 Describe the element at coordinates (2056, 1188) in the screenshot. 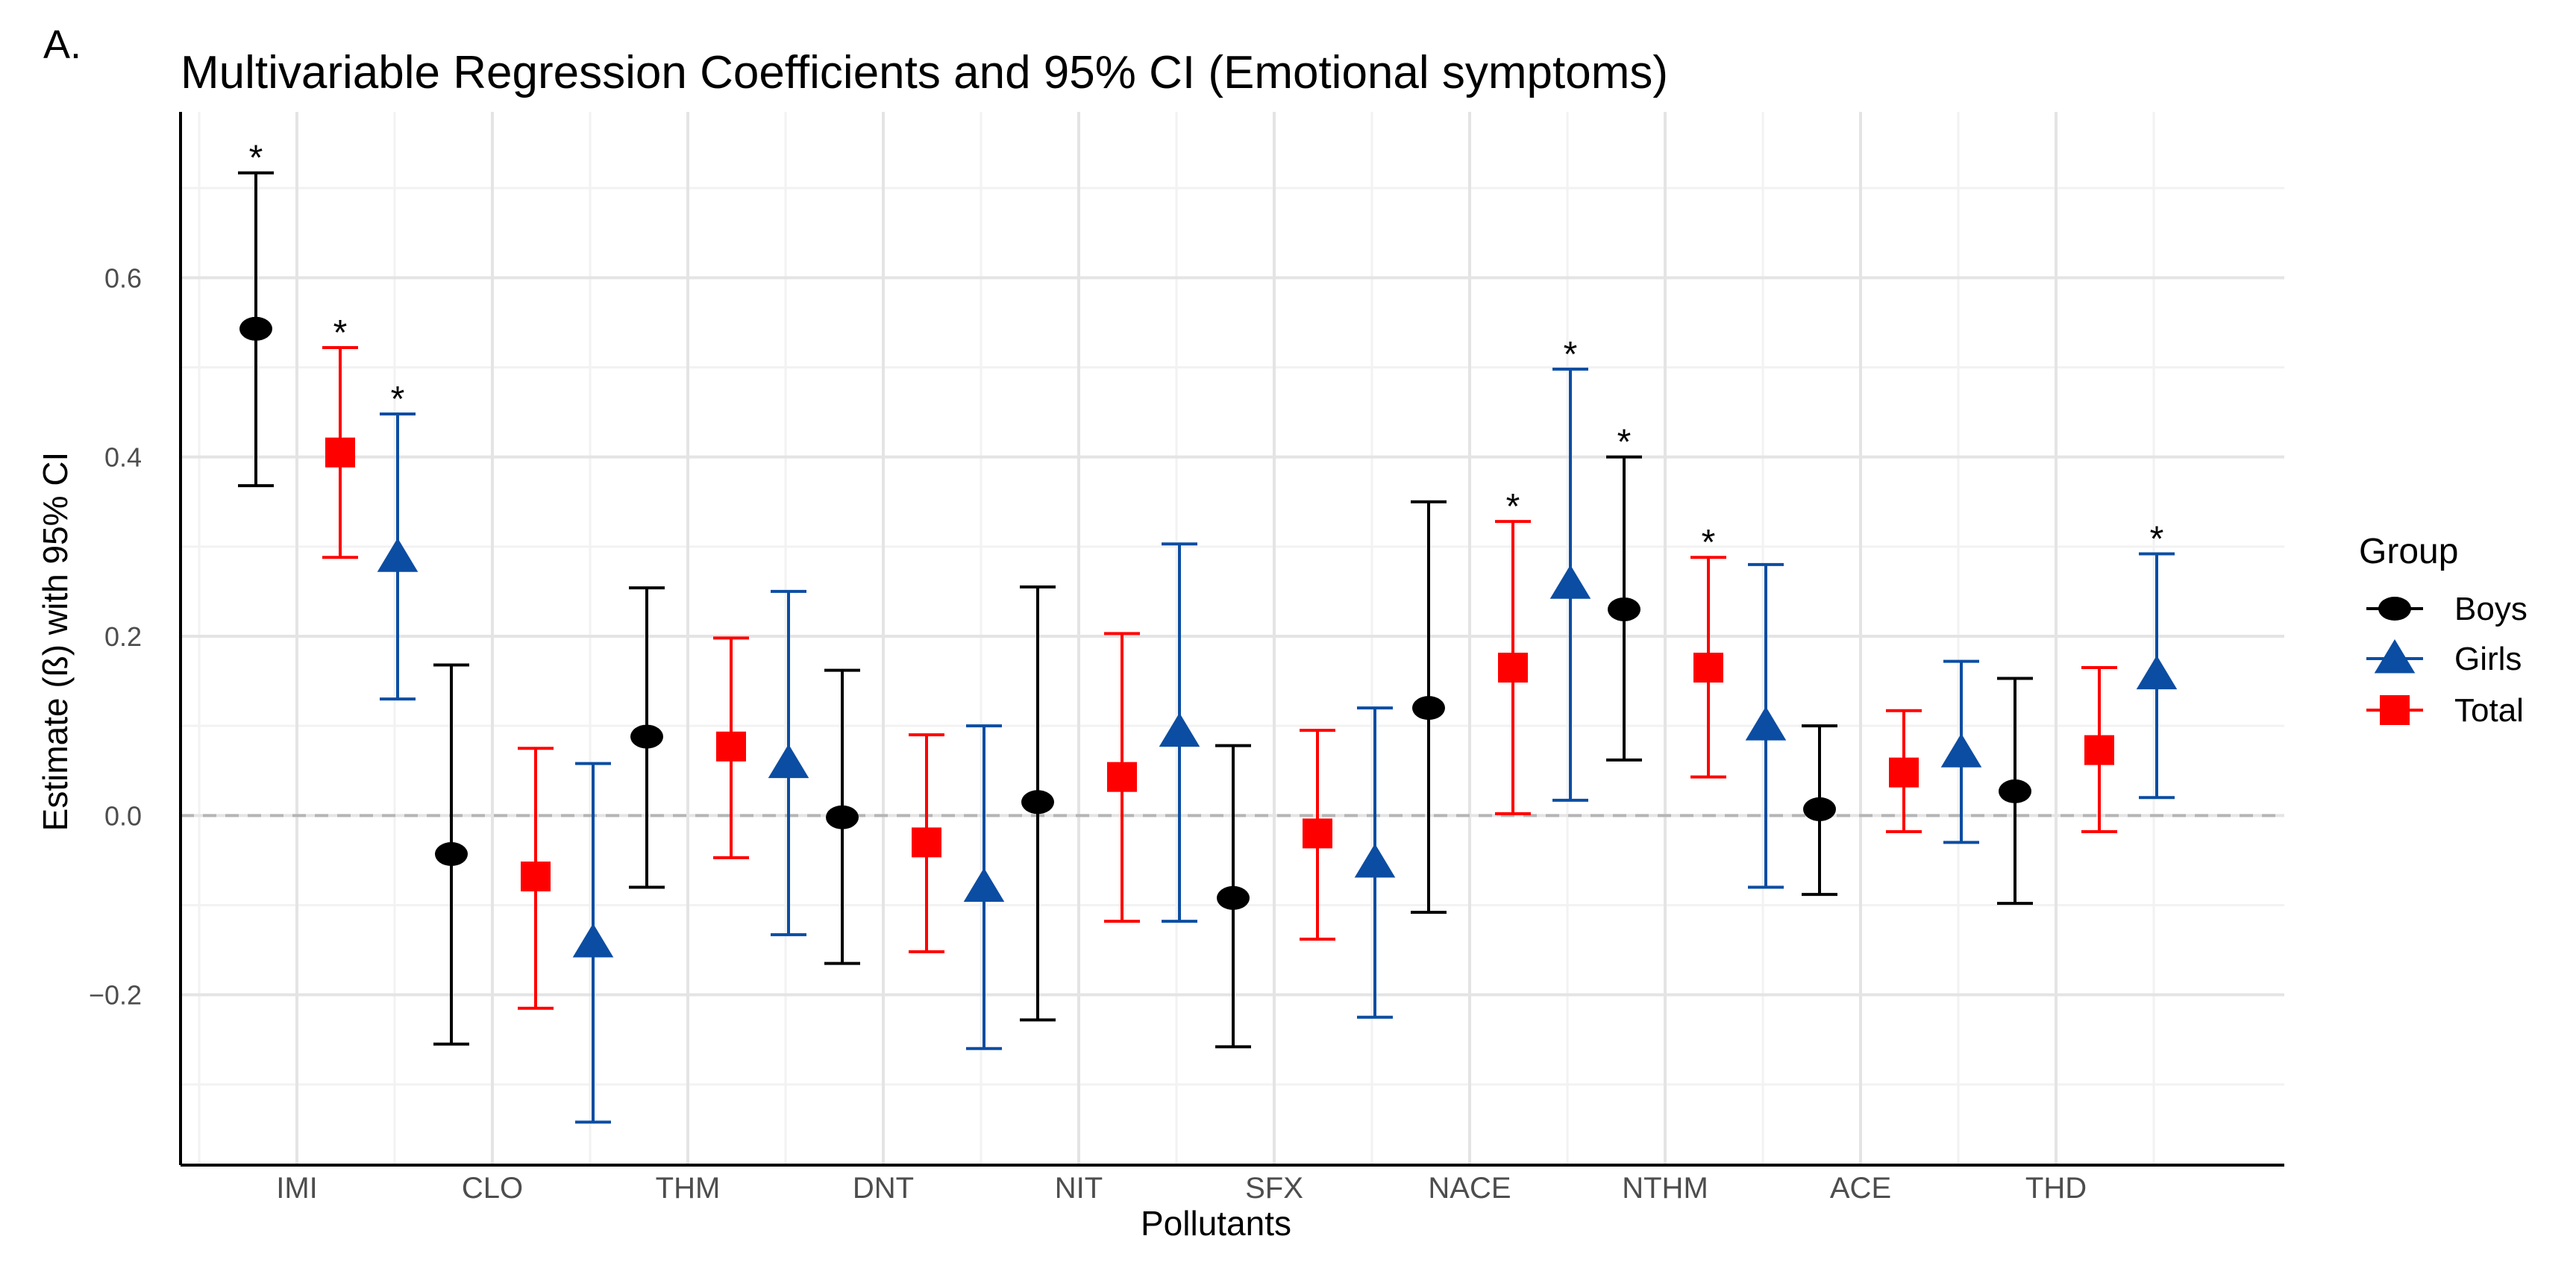

I see `x-tick-label: THD` at that location.